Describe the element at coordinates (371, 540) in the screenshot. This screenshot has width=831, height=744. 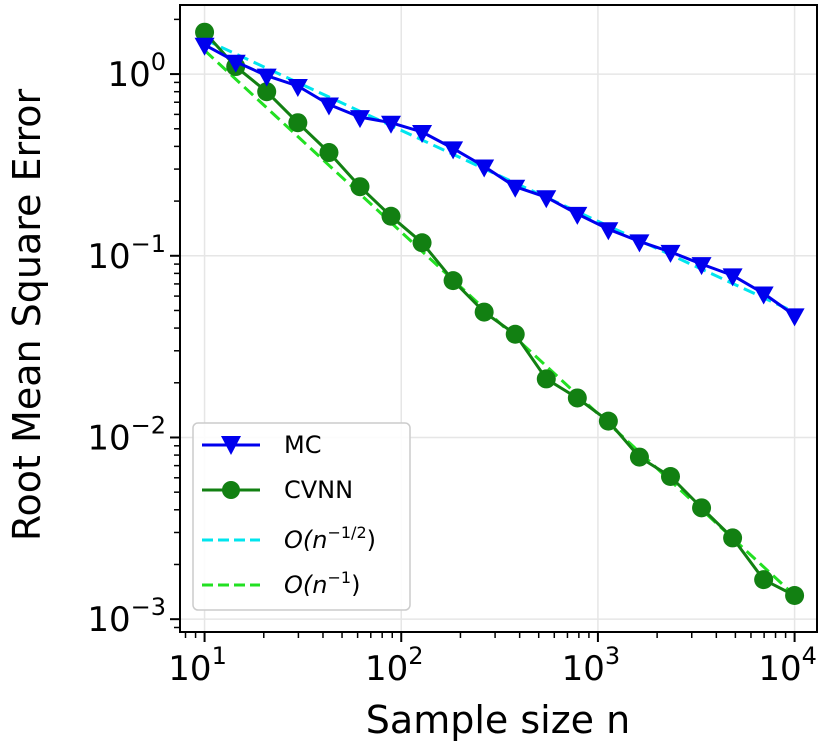
I see `legend-label-sqrt-rate-suffix: )` at that location.